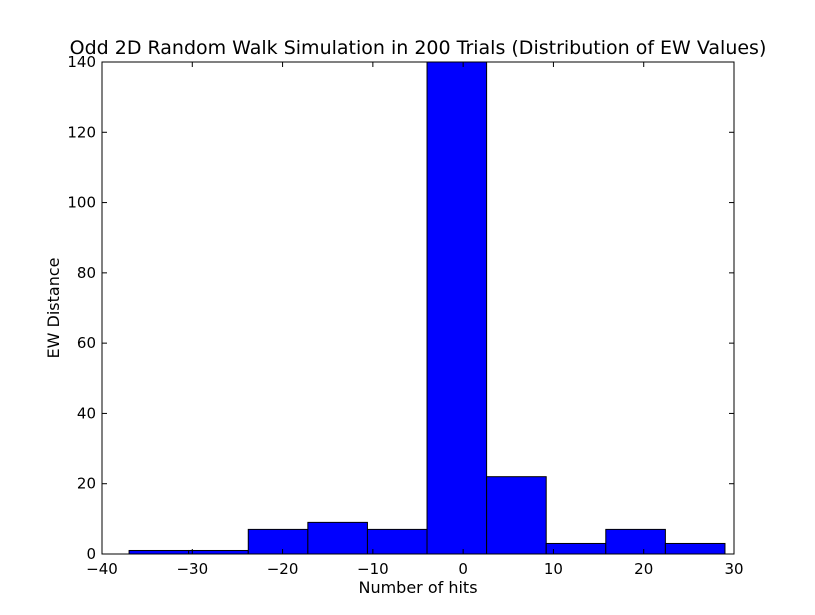 This screenshot has height=615, width=815. What do you see at coordinates (192, 569) in the screenshot?
I see `x-tick-label: −30` at bounding box center [192, 569].